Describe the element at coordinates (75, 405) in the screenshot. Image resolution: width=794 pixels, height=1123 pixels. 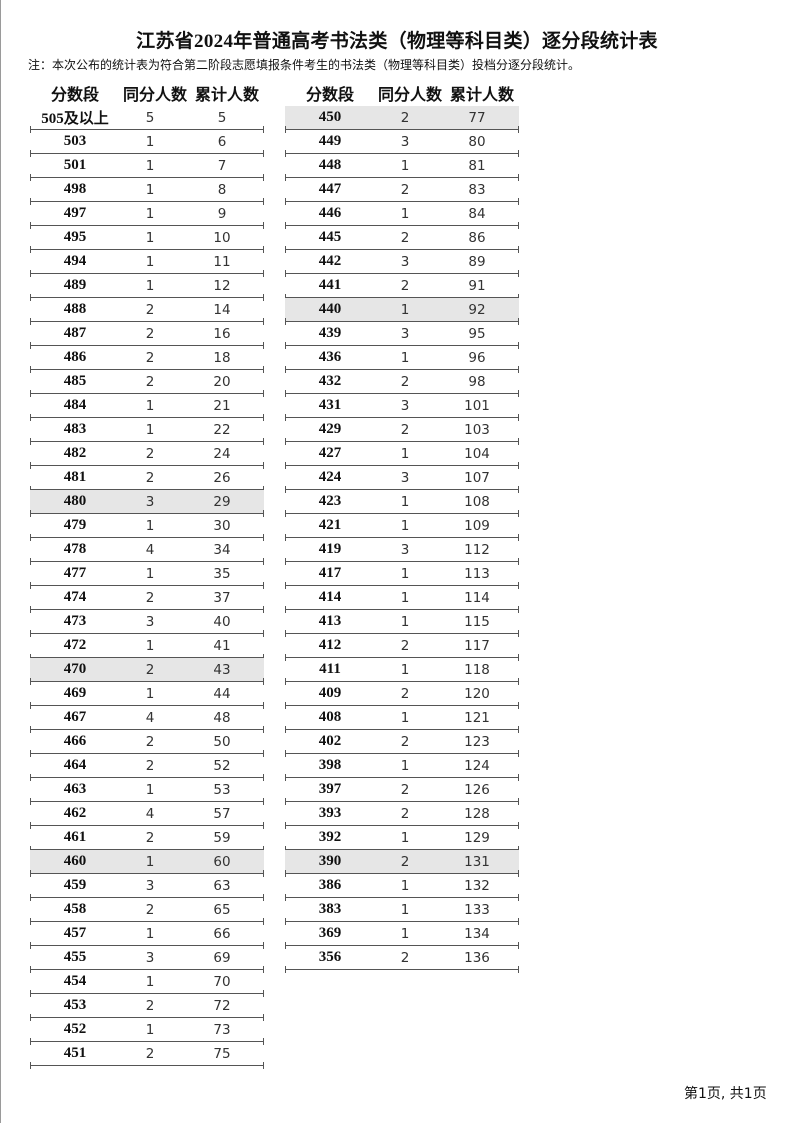
I see `score-cell: 484` at that location.